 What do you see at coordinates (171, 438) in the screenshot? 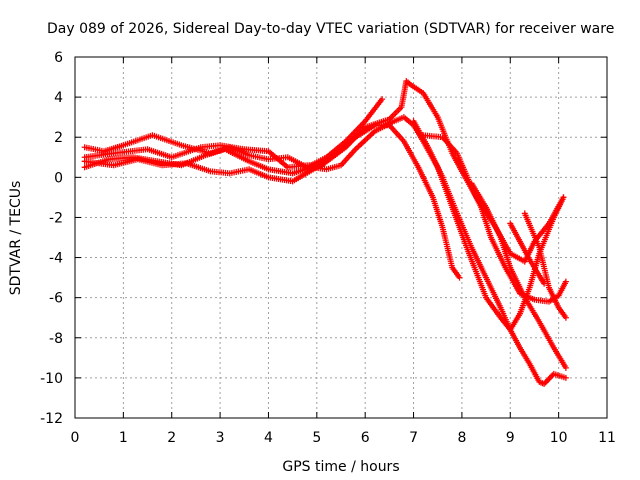
I see `x-tick-label: 2` at bounding box center [171, 438].